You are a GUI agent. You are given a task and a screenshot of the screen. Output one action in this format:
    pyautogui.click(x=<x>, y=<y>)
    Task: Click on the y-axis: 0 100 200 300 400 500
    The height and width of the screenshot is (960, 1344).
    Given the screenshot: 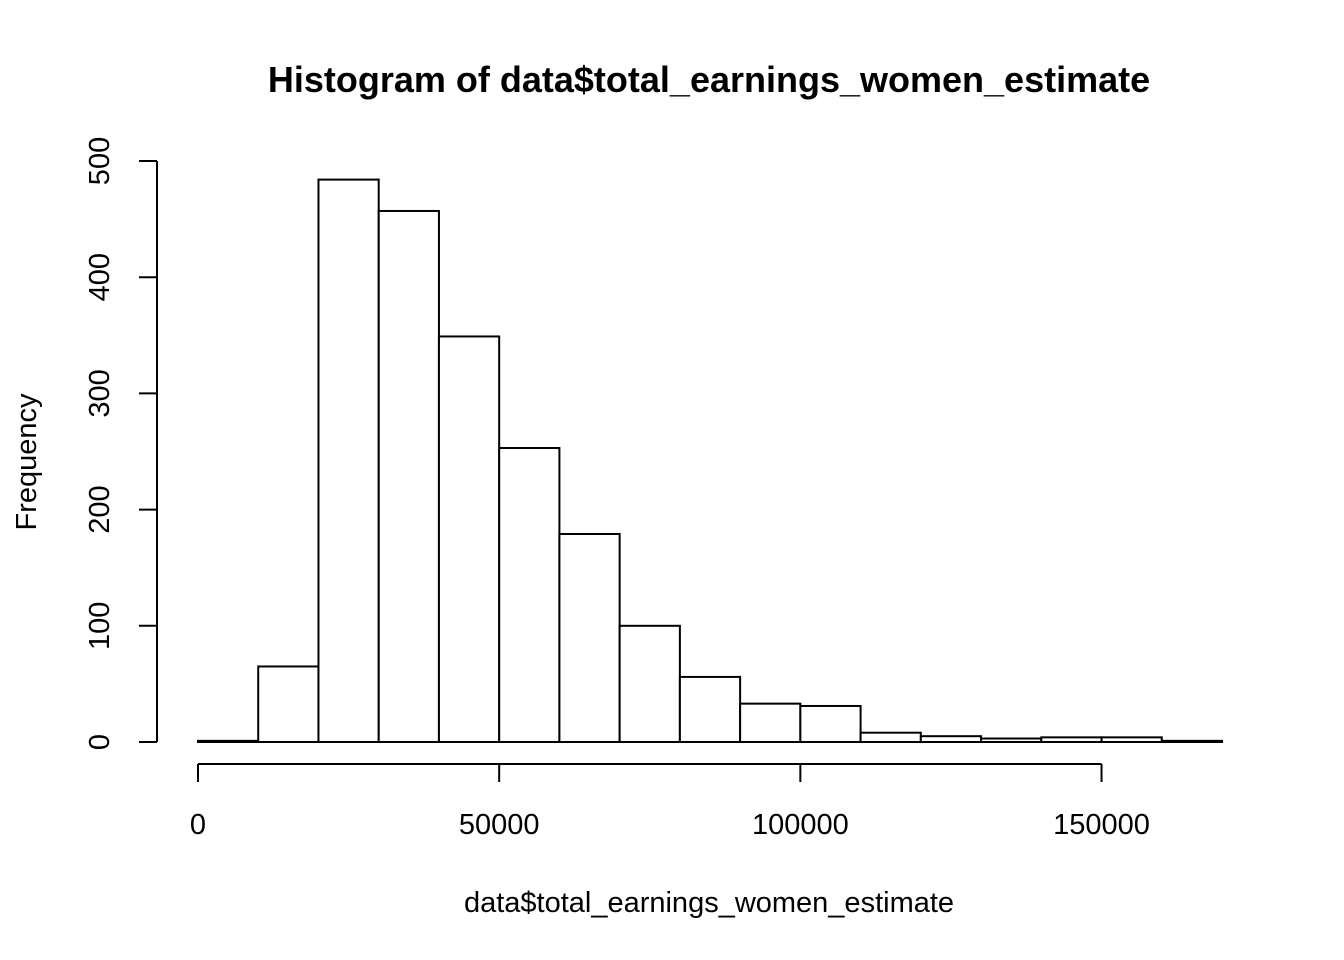 What is the action you would take?
    pyautogui.click(x=121, y=443)
    